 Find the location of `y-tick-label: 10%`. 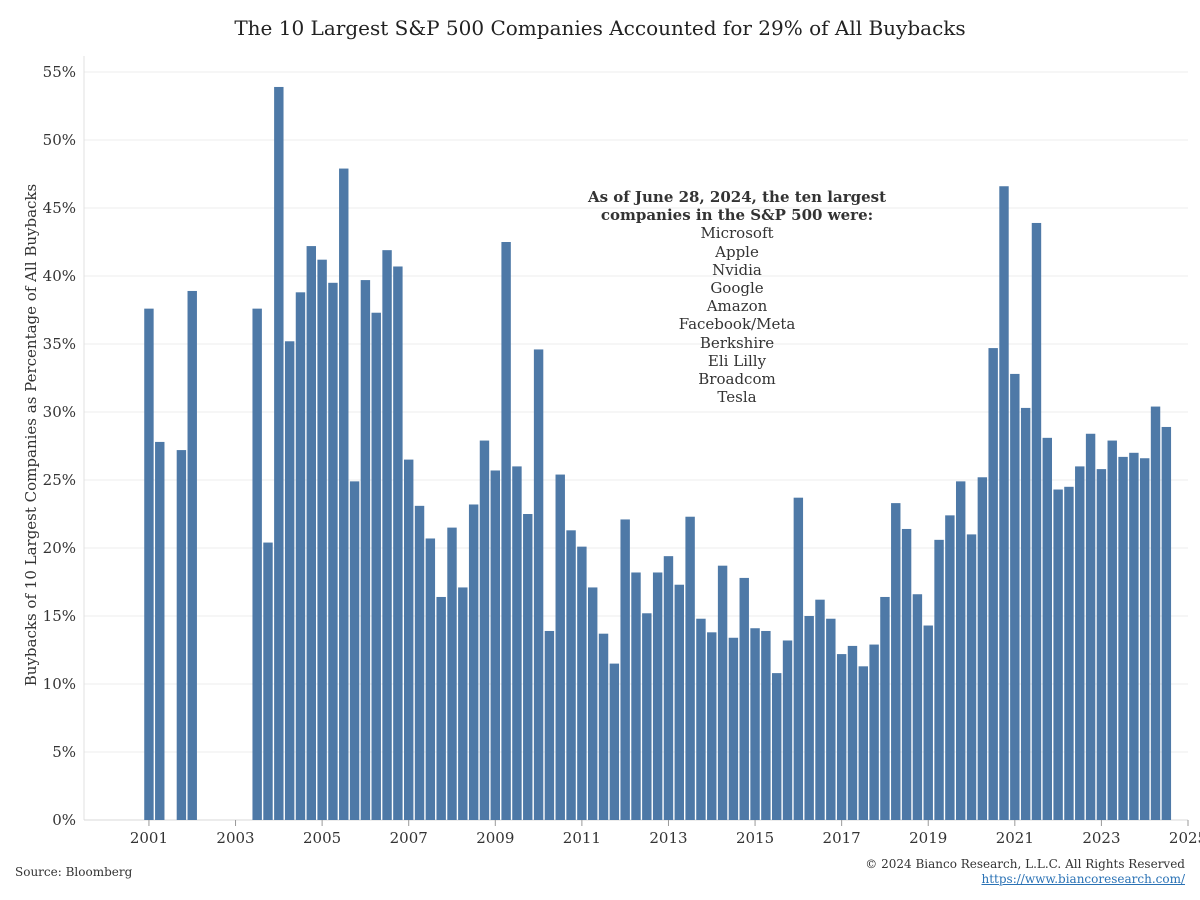

y-tick-label: 10% is located at coordinates (59, 684).